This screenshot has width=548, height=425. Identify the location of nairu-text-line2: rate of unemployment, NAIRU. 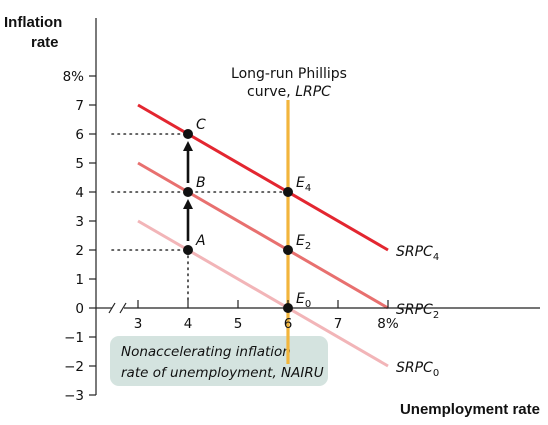
(222, 373).